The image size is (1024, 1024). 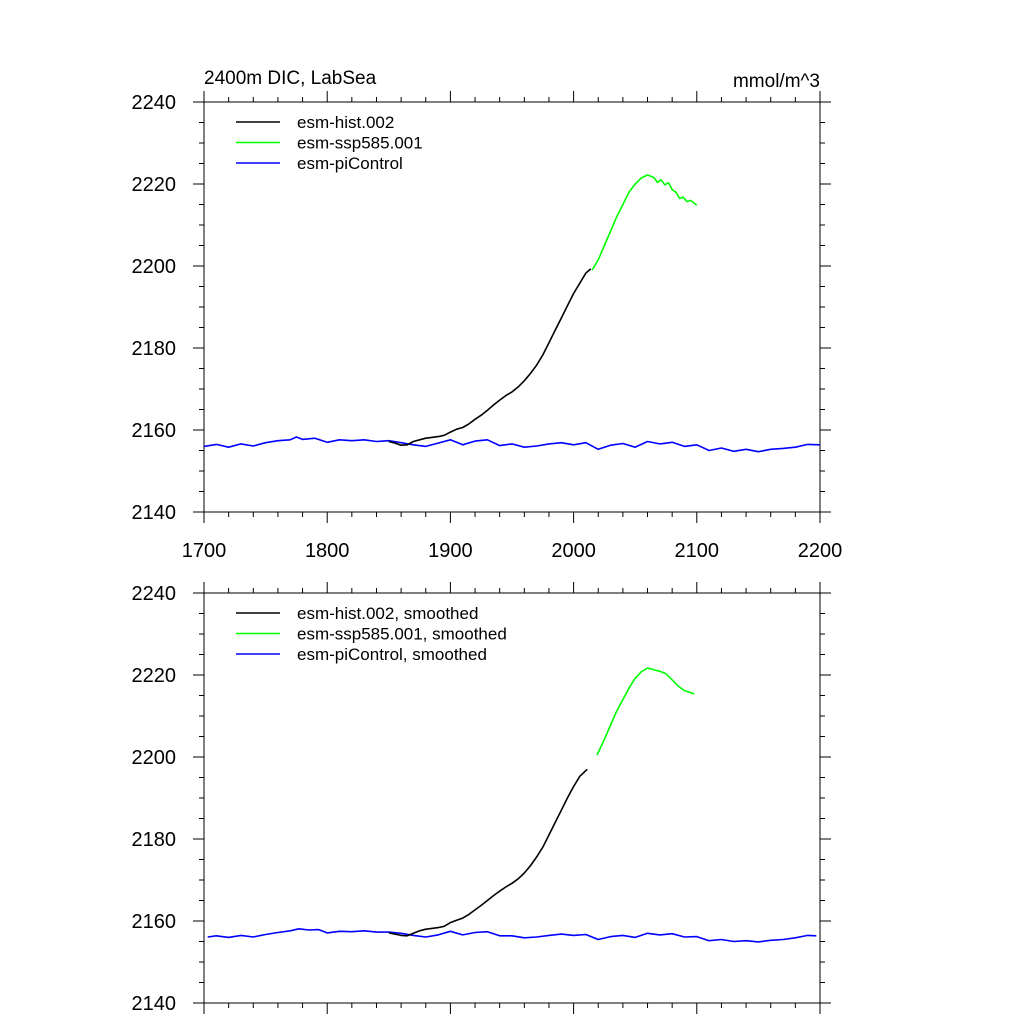 I want to click on legend-label: esm-hist.002, so click(x=345, y=122).